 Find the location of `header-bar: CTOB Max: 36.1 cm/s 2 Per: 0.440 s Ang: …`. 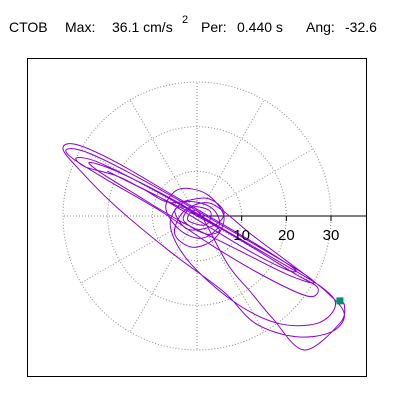

header-bar: CTOB Max: 36.1 cm/s 2 Per: 0.440 s Ang: … is located at coordinates (200, 25).